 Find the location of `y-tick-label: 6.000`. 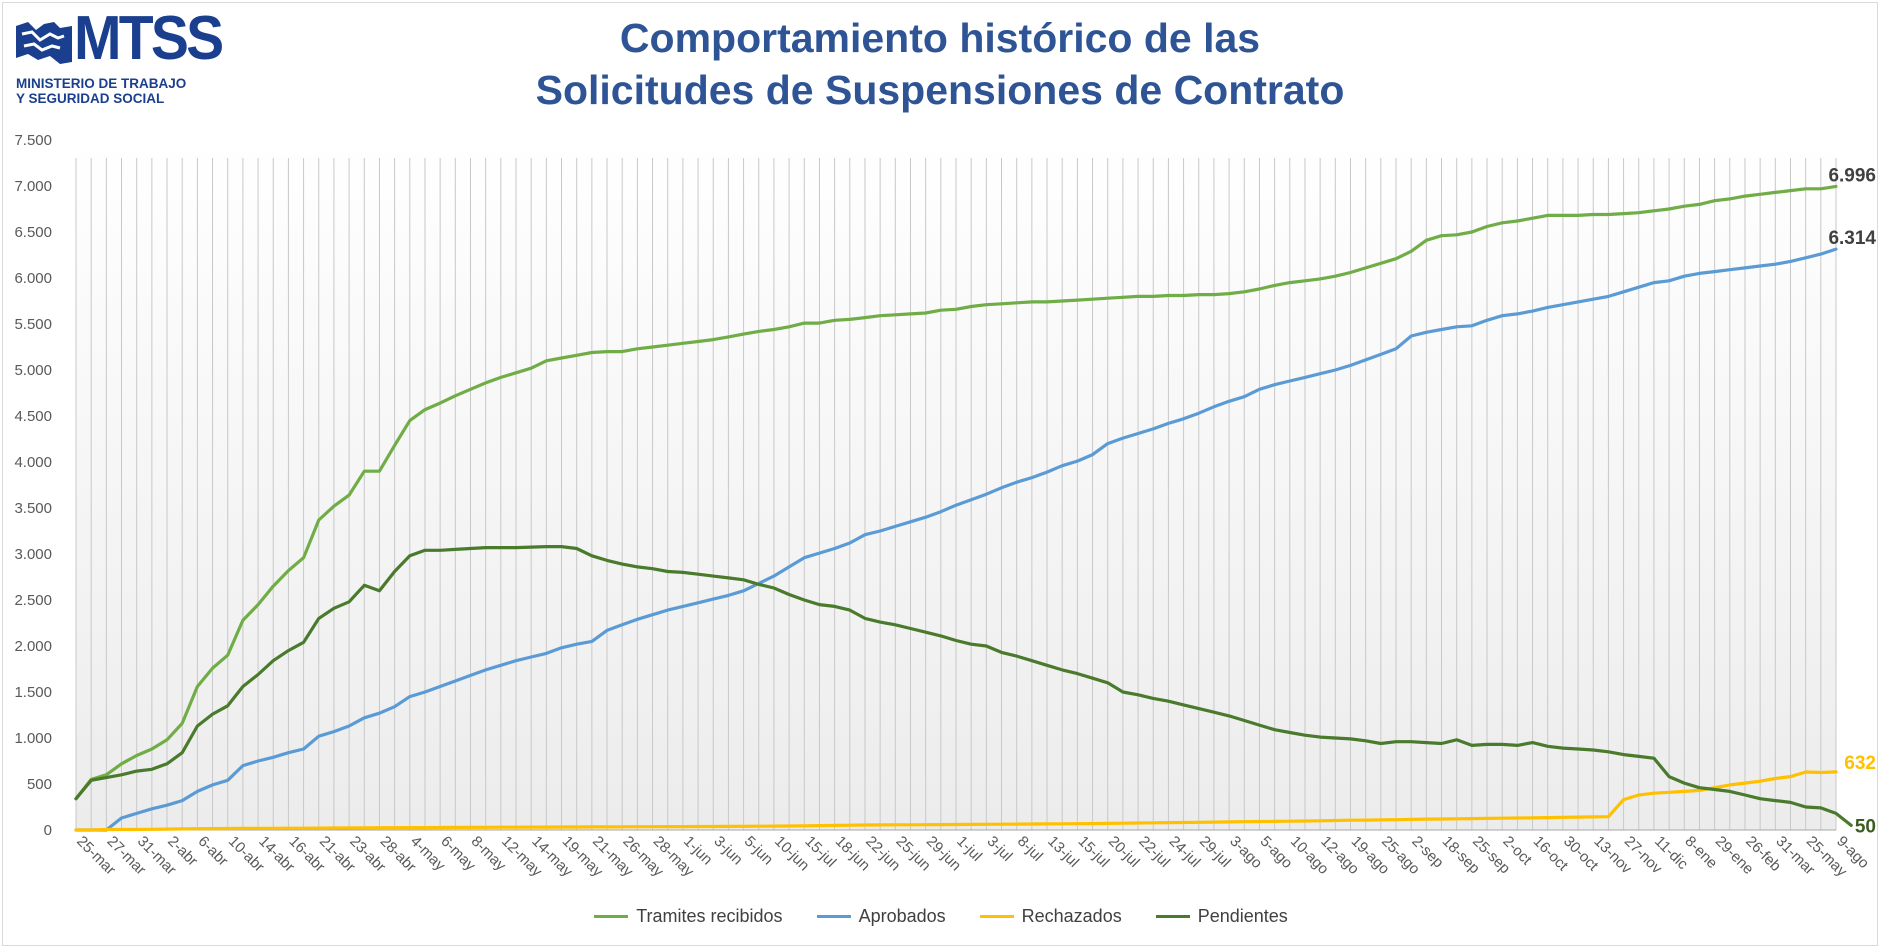

y-tick-label: 6.000 is located at coordinates (33, 278).